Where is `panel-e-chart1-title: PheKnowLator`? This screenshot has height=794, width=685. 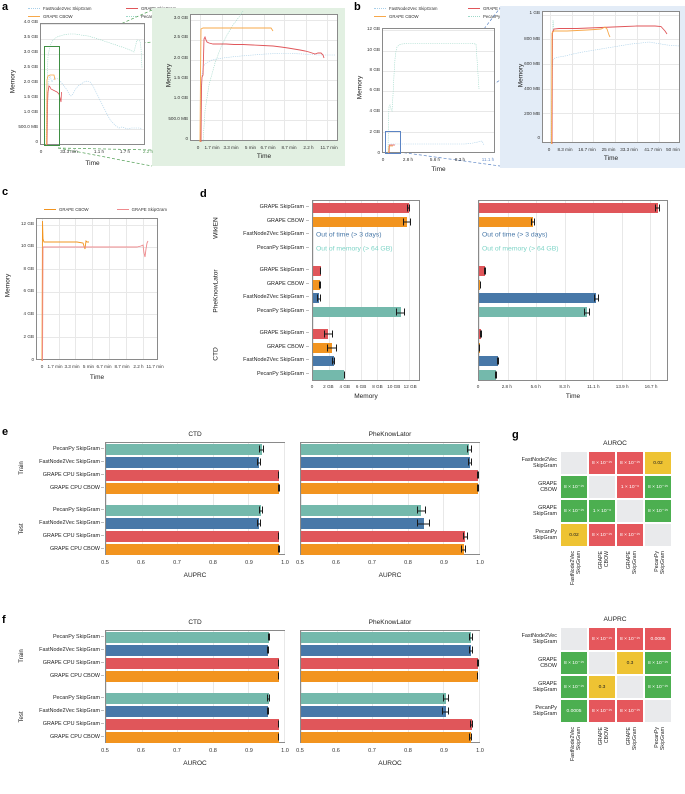
panel-e-chart1-title: PheKnowLator is located at coordinates (390, 434).